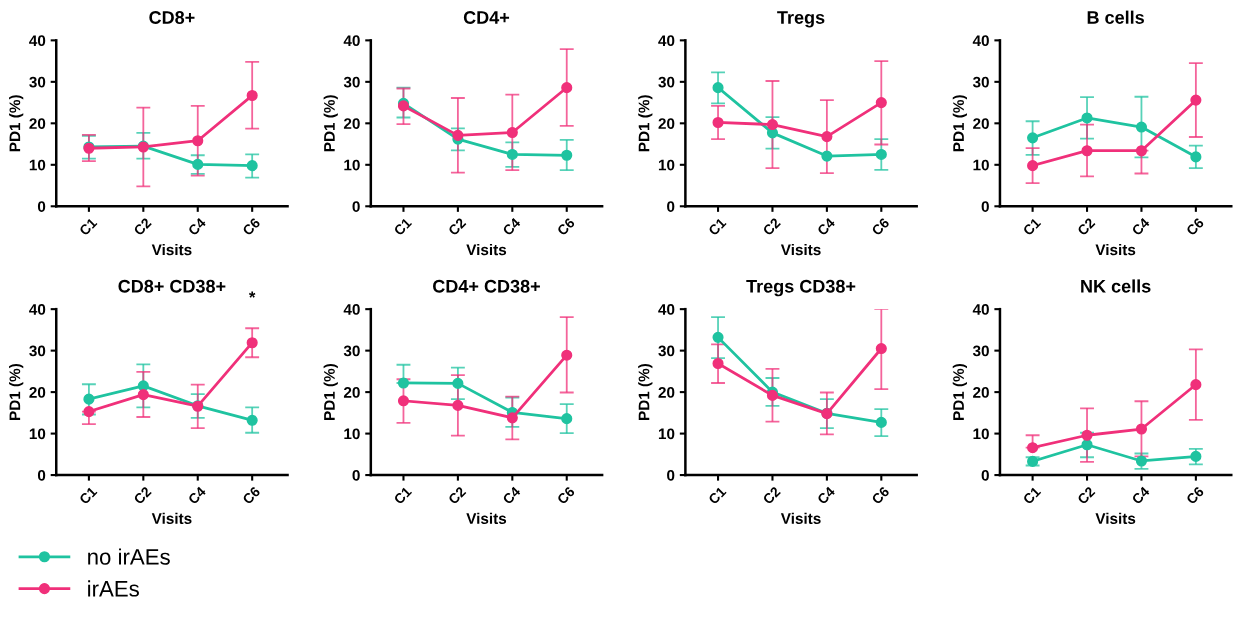  What do you see at coordinates (801, 288) in the screenshot?
I see `chart-title: Tregs CD38+` at bounding box center [801, 288].